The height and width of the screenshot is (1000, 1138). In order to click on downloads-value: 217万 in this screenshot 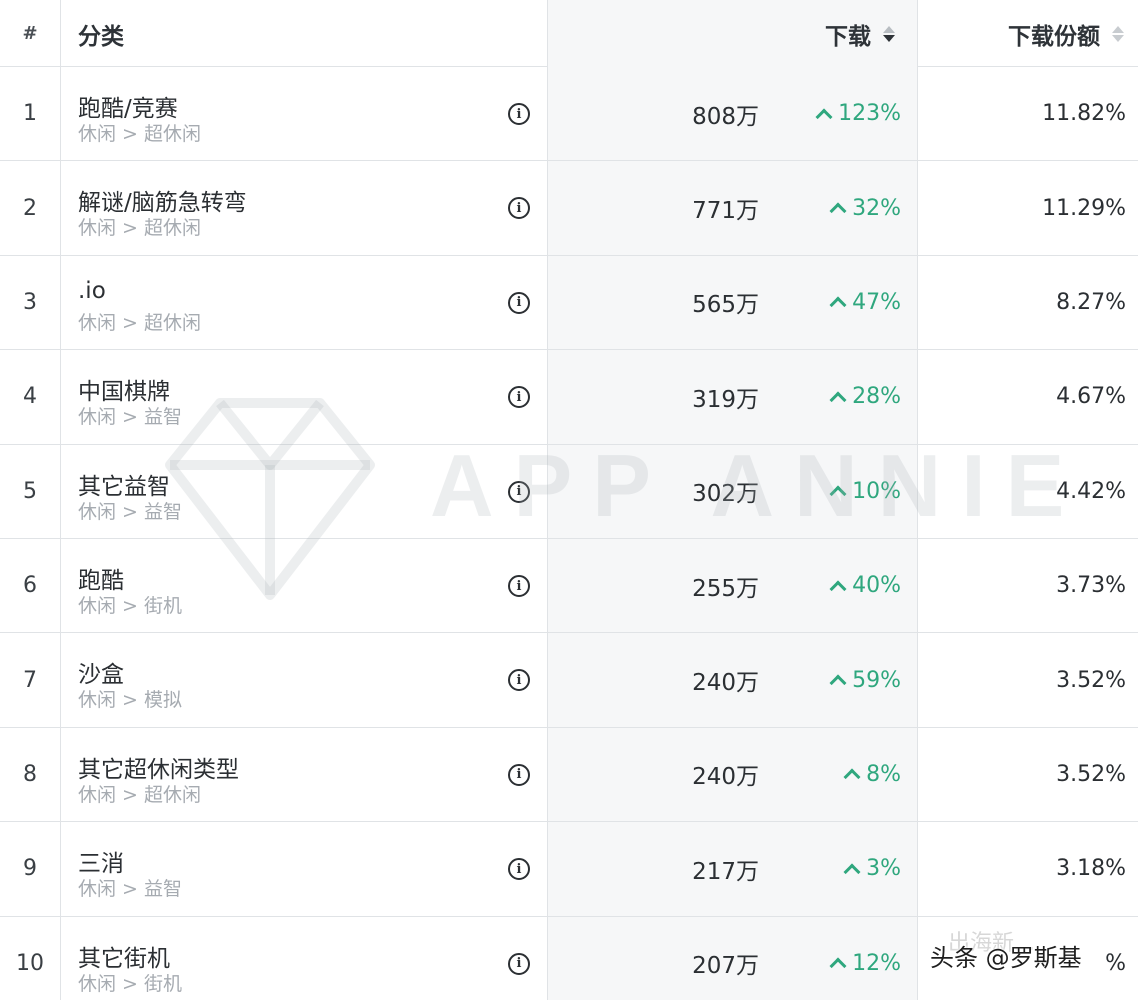, I will do `click(725, 871)`.